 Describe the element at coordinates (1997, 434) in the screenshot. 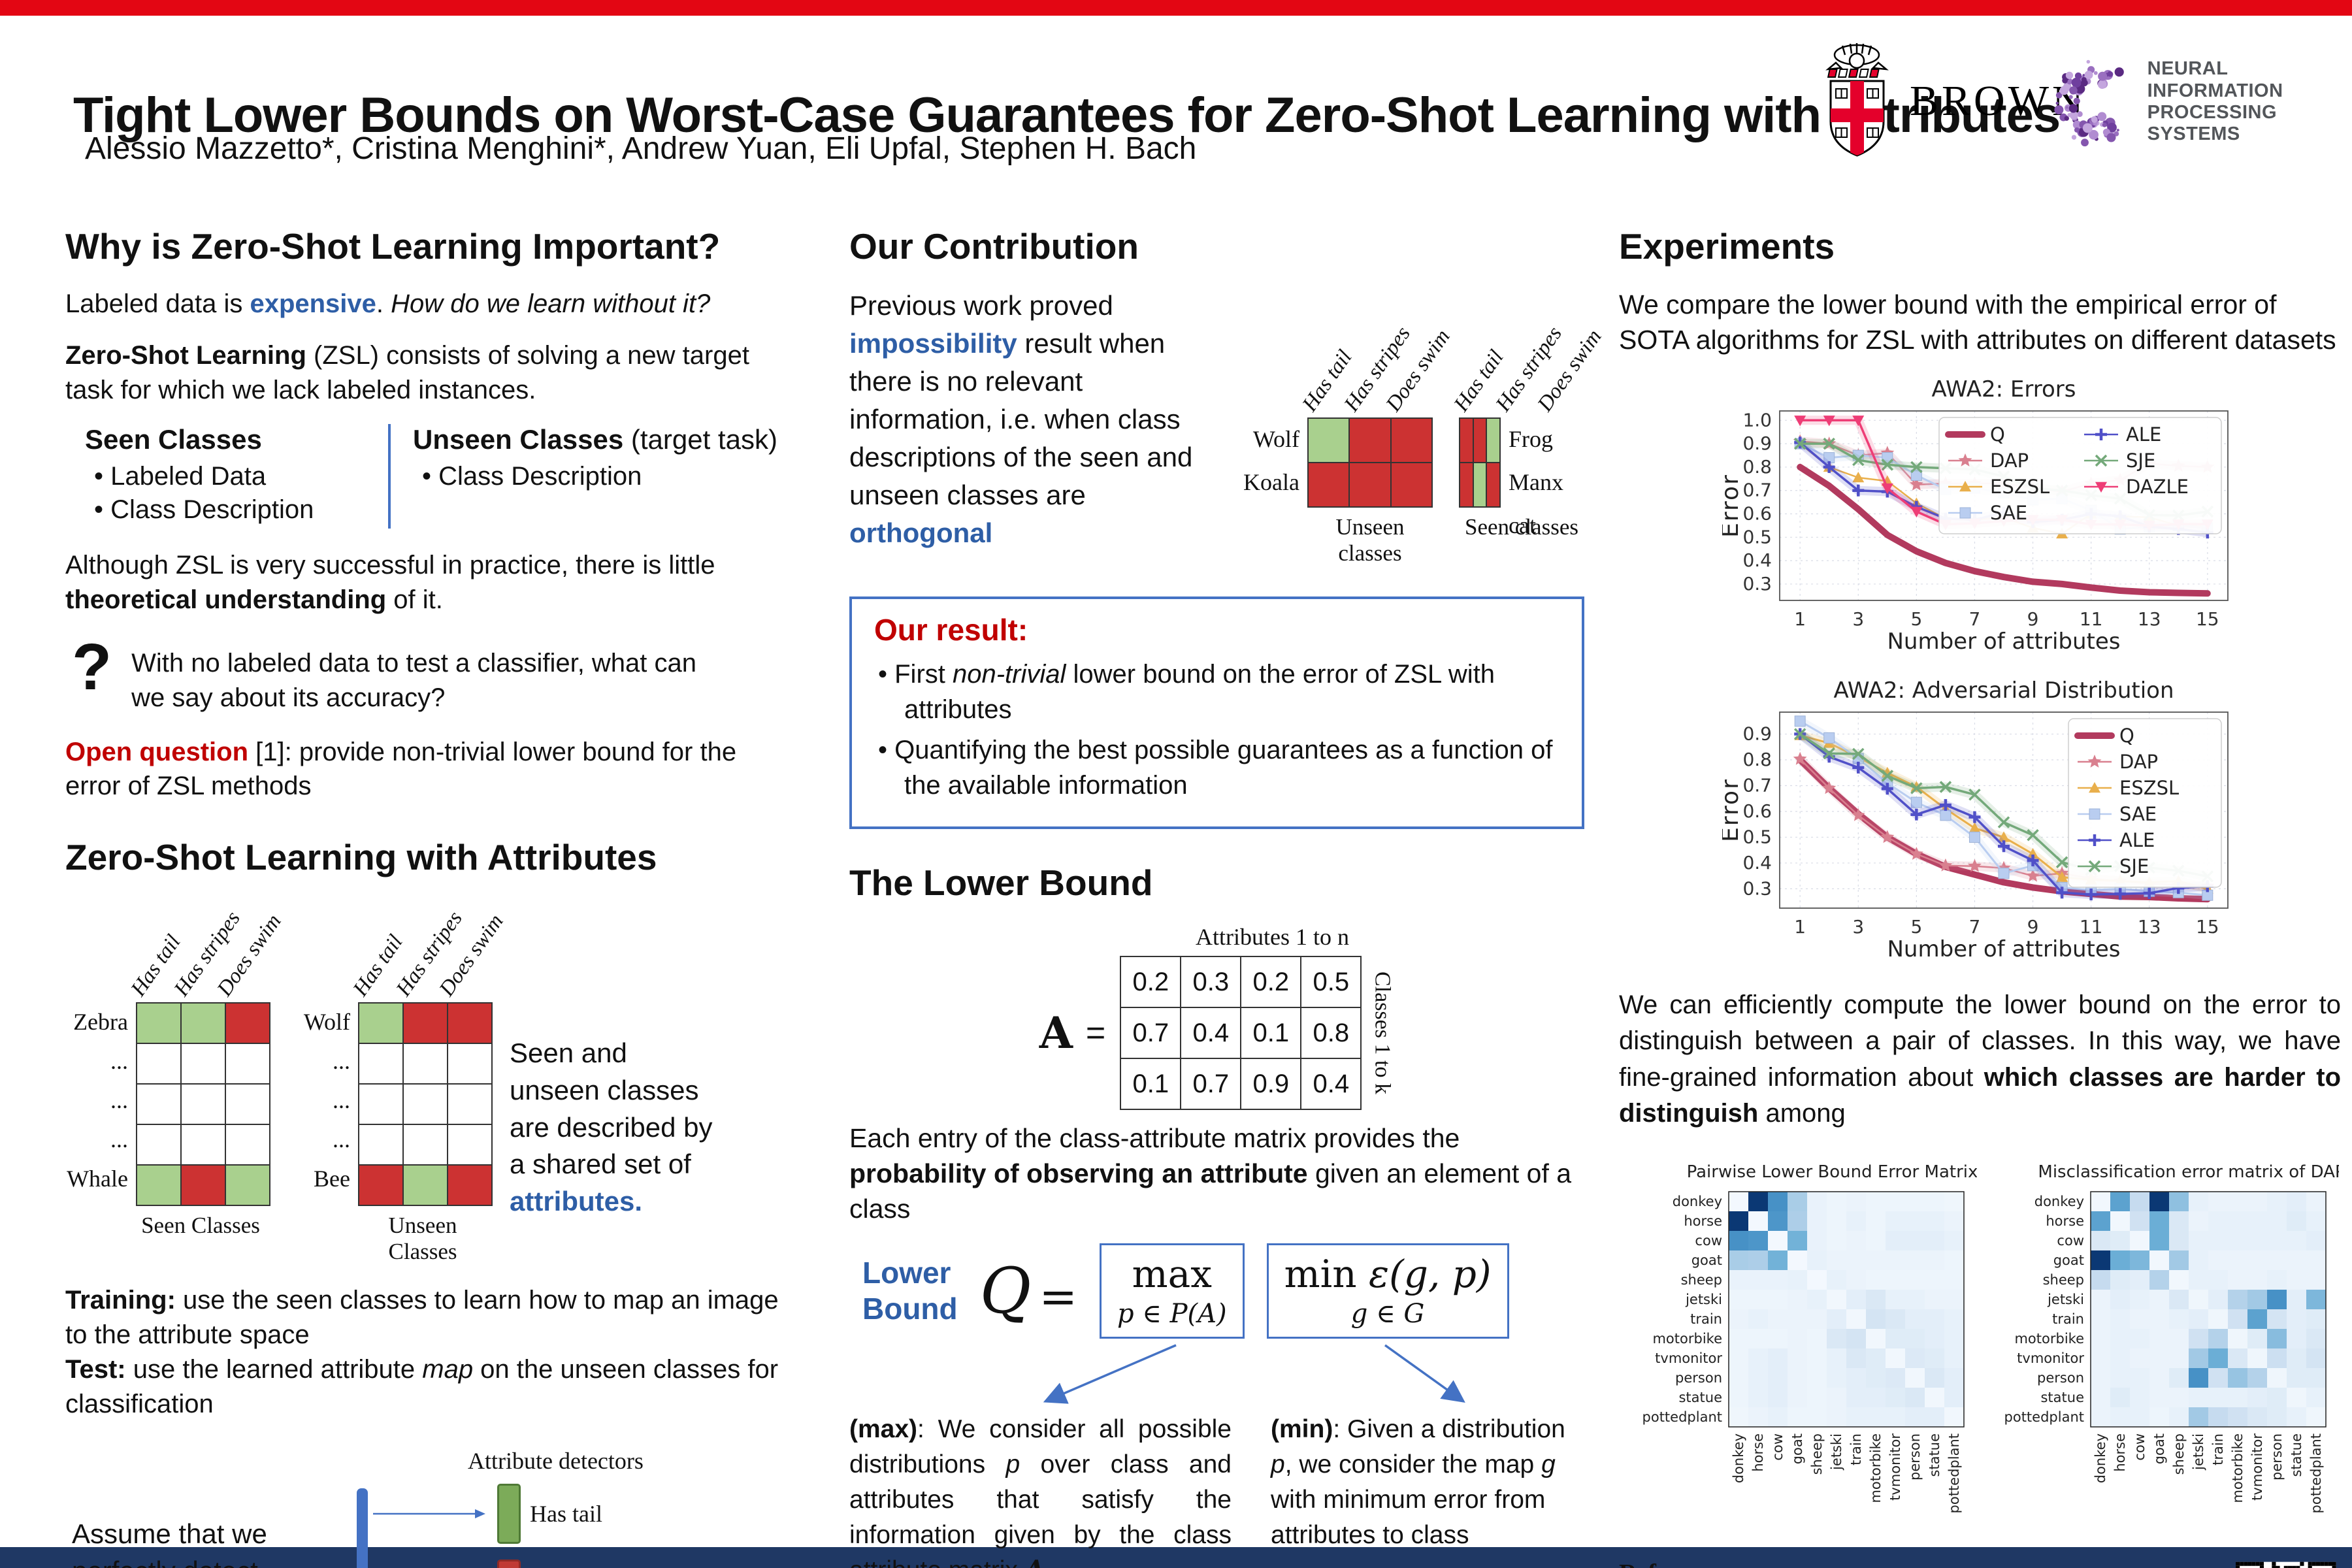

I see `svg-text: Q` at that location.